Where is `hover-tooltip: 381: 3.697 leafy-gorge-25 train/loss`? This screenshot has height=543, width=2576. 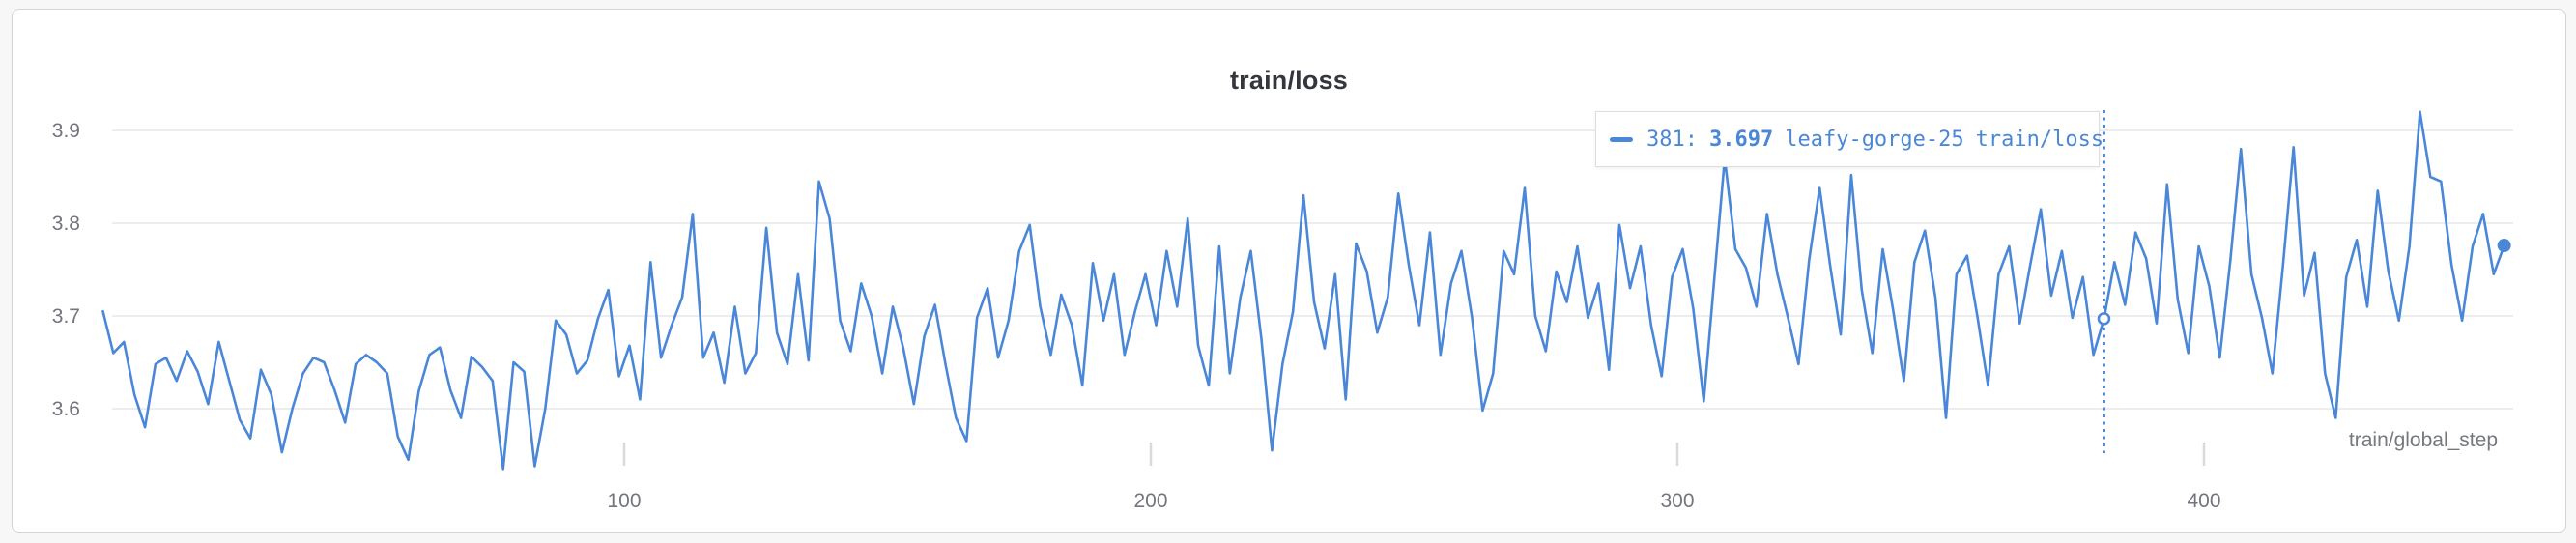
hover-tooltip: 381: 3.697 leafy-gorge-25 train/loss is located at coordinates (1850, 139).